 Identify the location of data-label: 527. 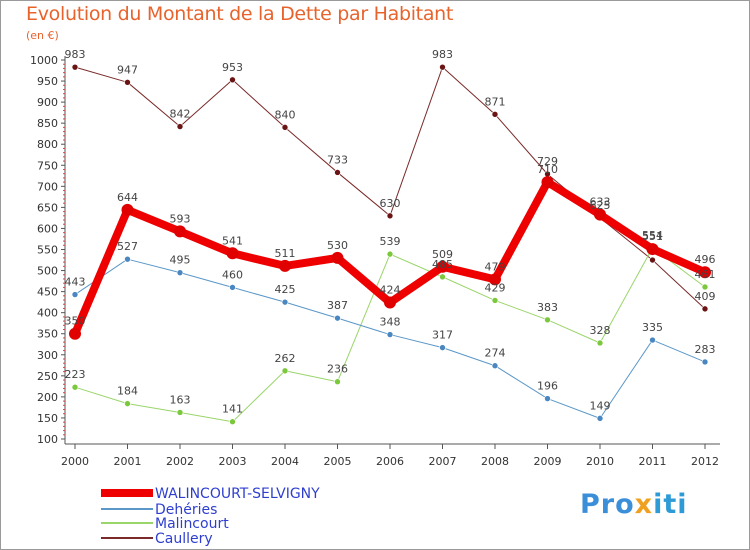
(127, 246).